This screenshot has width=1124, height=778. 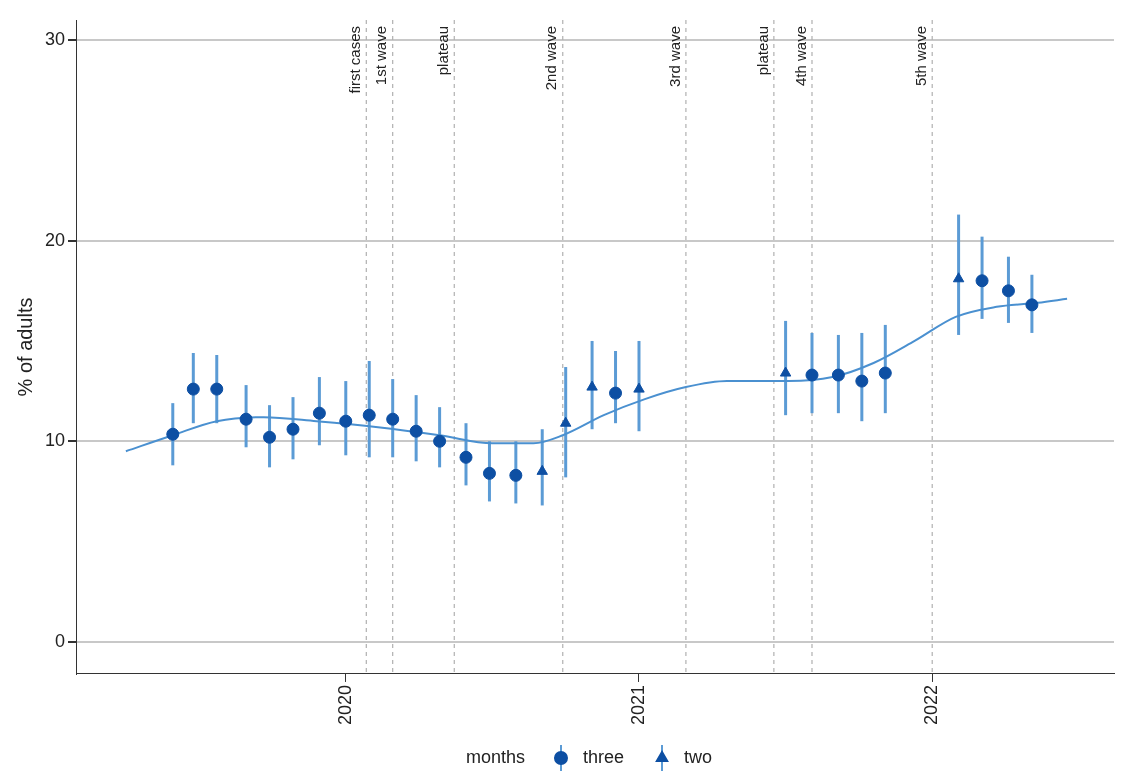 What do you see at coordinates (344, 704) in the screenshot?
I see `x-tick-label: 2020` at bounding box center [344, 704].